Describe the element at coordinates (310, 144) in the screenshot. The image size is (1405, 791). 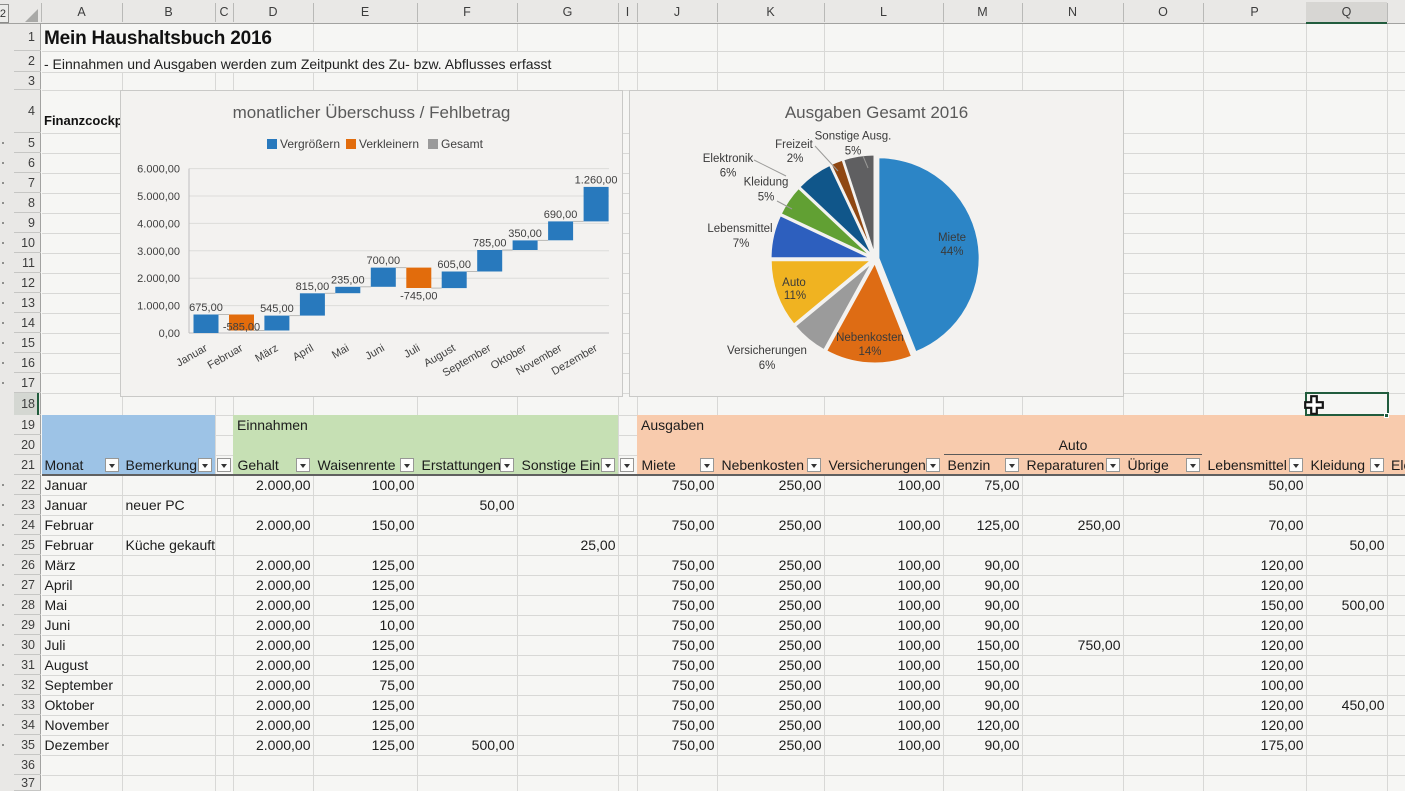
I see `svg-text: Vergrößern` at that location.